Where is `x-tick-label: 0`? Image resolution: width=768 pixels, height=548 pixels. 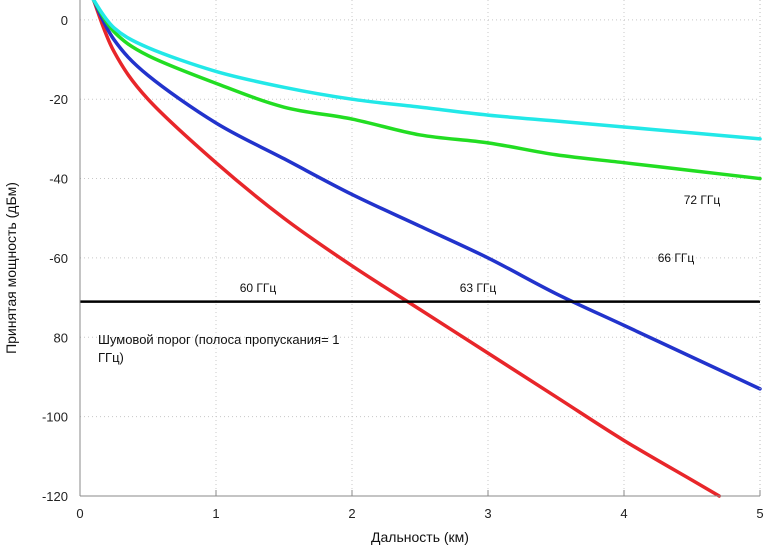 x-tick-label: 0 is located at coordinates (79, 513).